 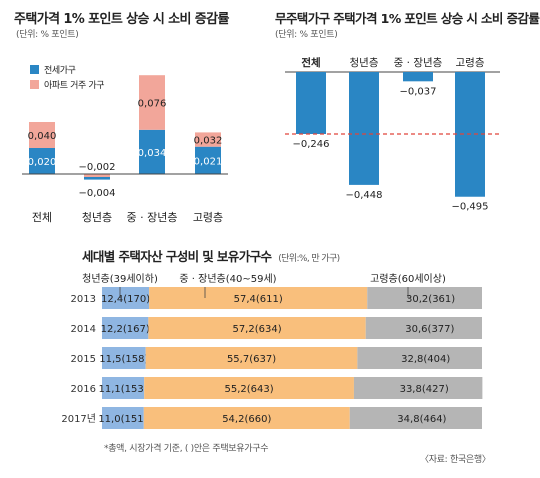 I want to click on segment-elderly-label: 34,8(464), so click(x=421, y=419).